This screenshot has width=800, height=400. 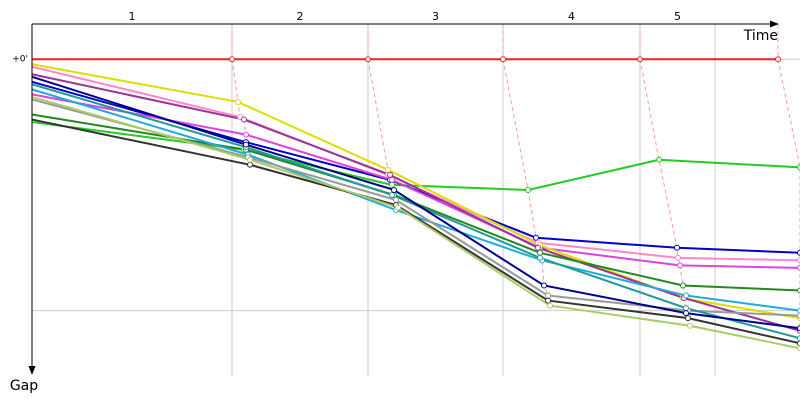 What do you see at coordinates (760, 36) in the screenshot?
I see `x-axis-label: Time` at bounding box center [760, 36].